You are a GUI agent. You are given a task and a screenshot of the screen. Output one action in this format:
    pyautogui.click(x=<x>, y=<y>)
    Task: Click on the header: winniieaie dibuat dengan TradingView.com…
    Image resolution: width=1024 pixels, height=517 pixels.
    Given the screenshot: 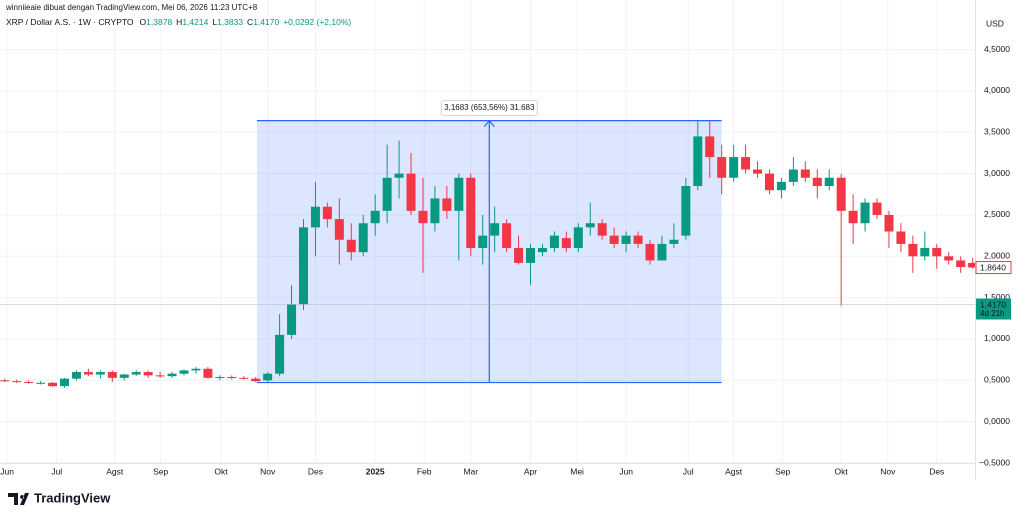 What is the action you would take?
    pyautogui.click(x=504, y=15)
    